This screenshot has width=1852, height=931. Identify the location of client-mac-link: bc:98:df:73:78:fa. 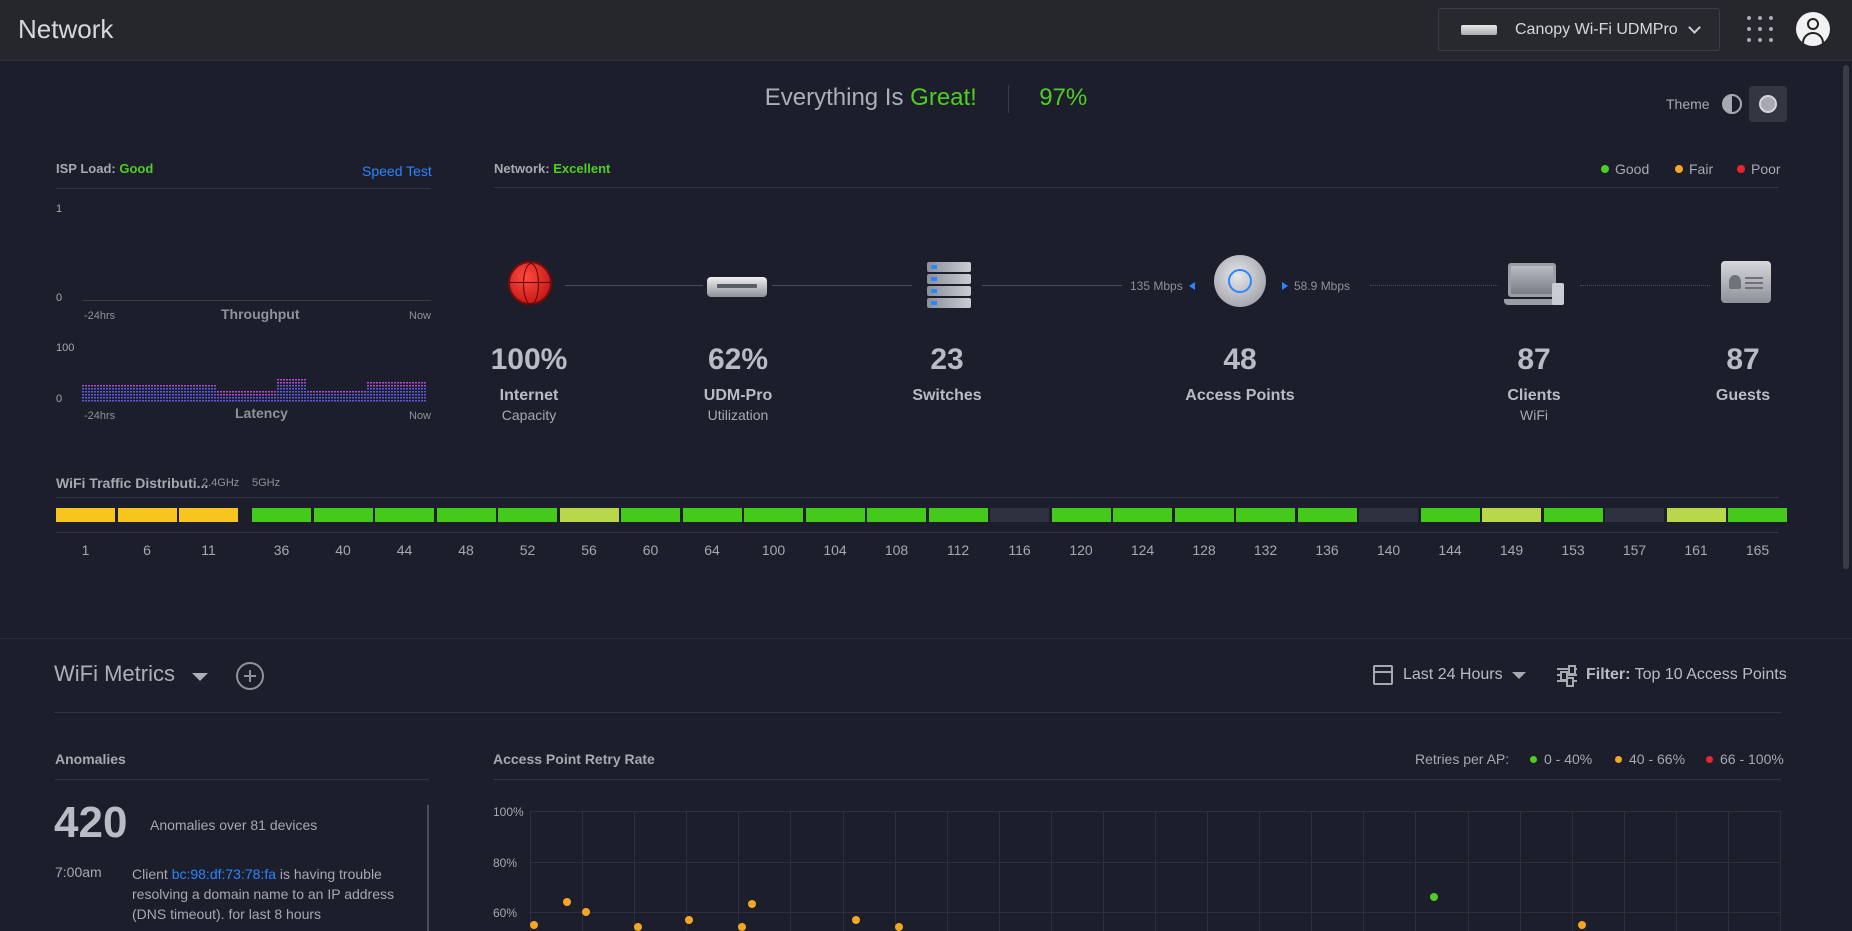
(223, 874).